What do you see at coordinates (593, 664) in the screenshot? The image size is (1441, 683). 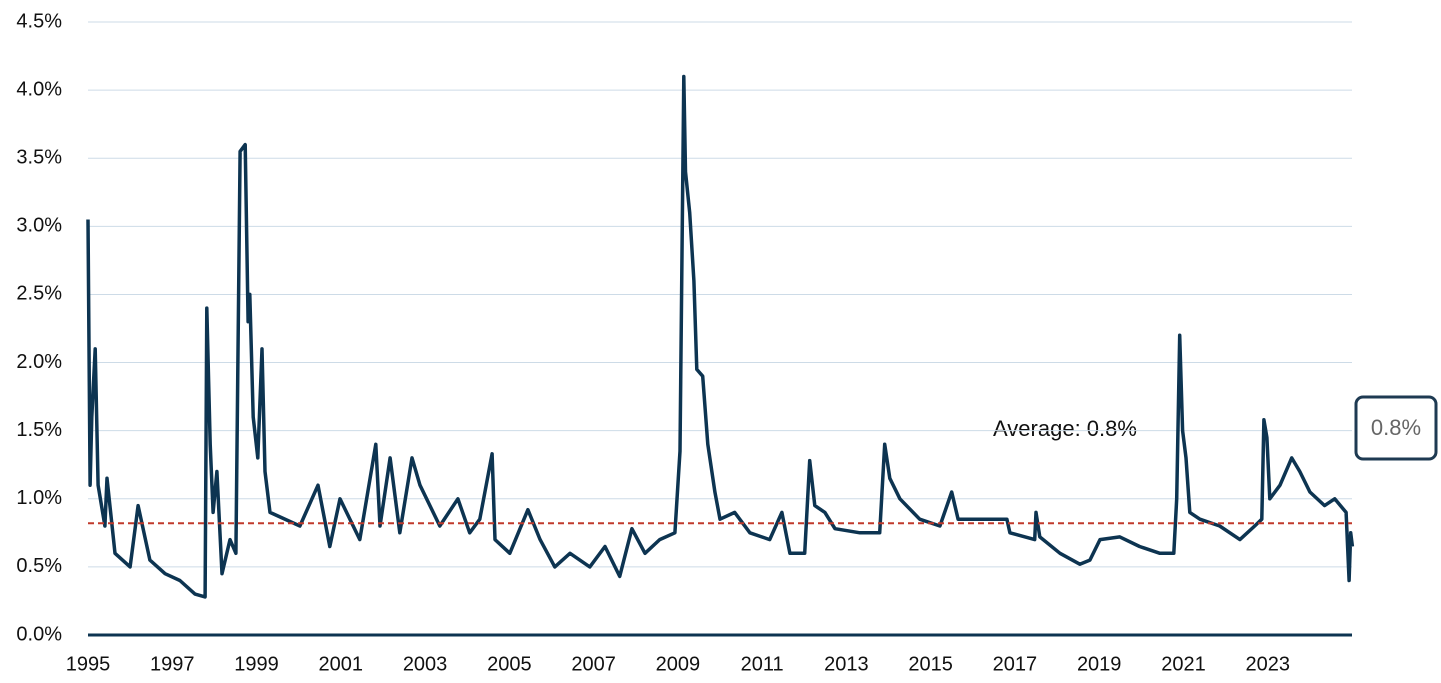 I see `x-tick-label: 2007` at bounding box center [593, 664].